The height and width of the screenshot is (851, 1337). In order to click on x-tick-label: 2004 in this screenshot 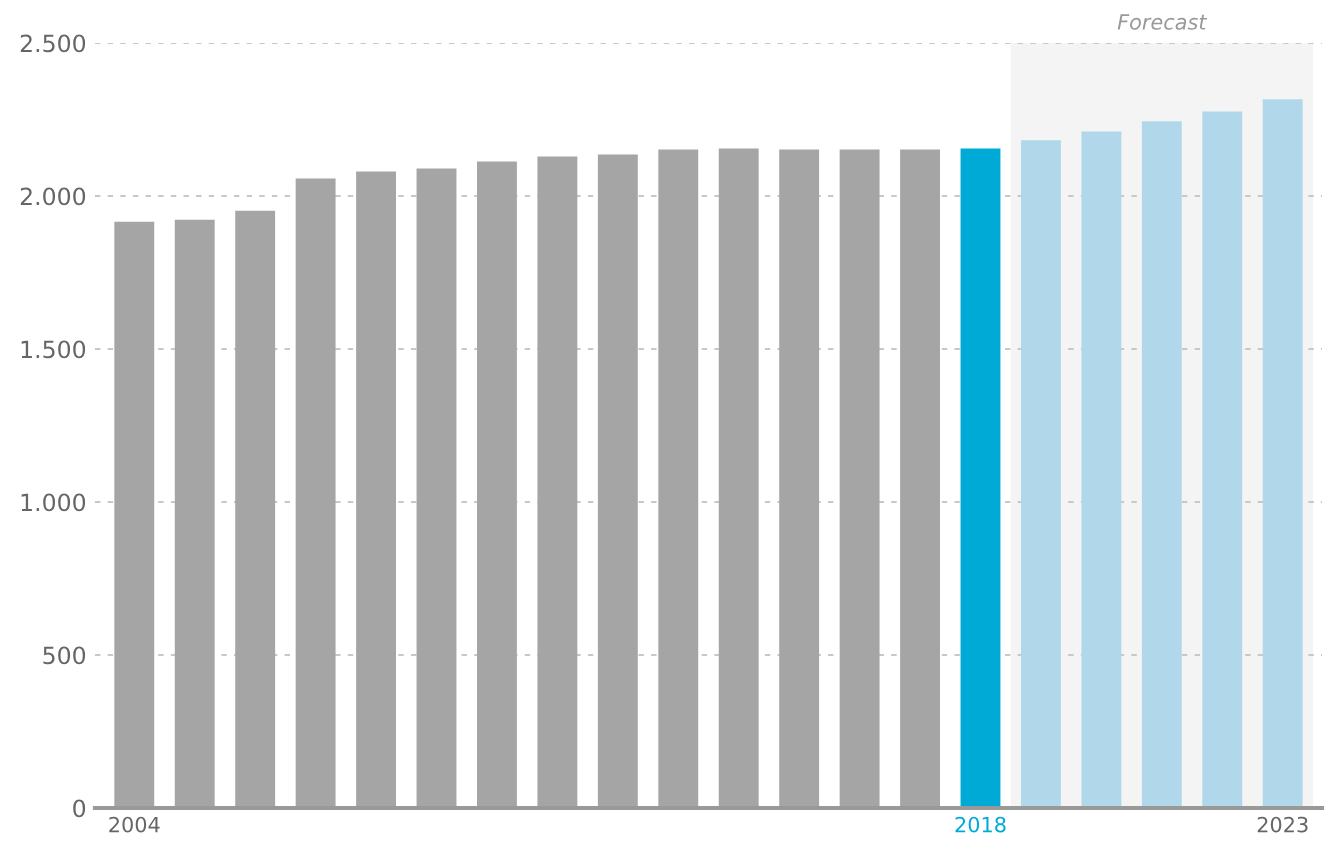, I will do `click(134, 824)`.